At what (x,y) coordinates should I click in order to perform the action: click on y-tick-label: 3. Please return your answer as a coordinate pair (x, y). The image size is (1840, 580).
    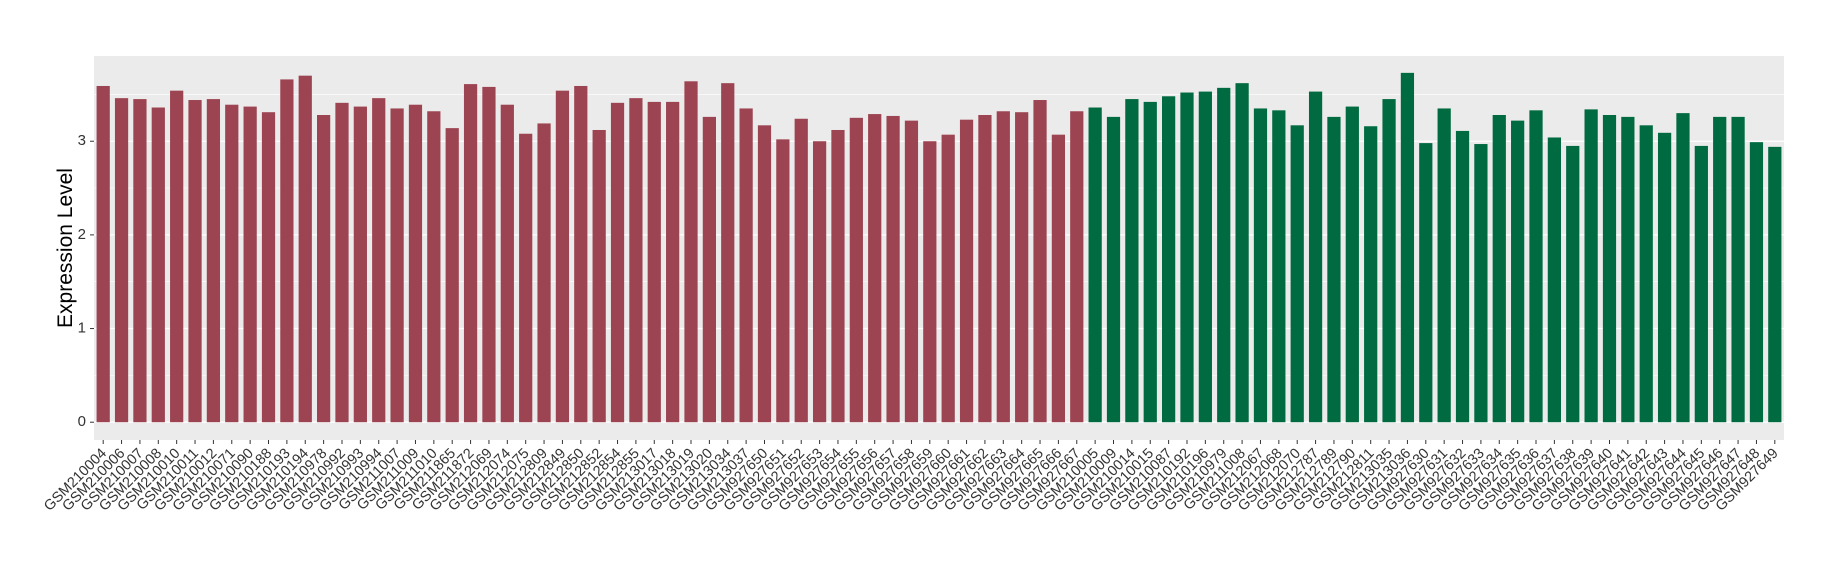
    Looking at the image, I should click on (82, 140).